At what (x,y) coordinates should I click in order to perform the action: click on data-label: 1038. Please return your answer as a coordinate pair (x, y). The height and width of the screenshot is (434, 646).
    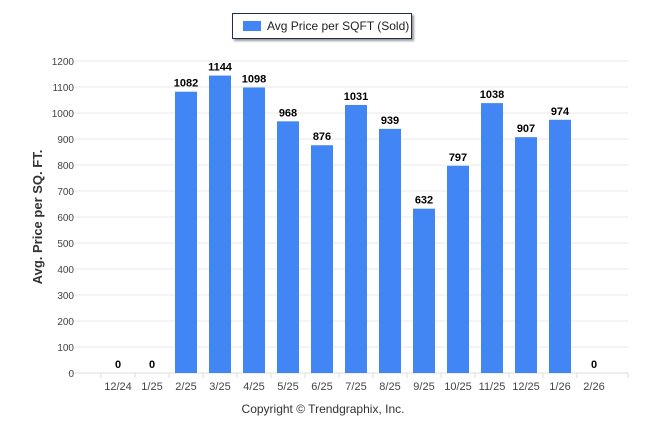
    Looking at the image, I should click on (492, 95).